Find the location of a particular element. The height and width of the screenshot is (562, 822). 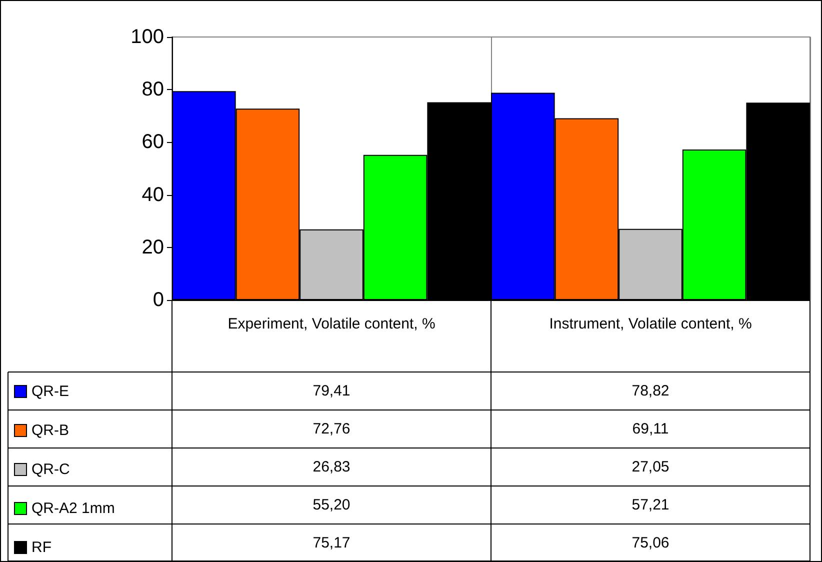

data-label: 26,83 is located at coordinates (331, 467).